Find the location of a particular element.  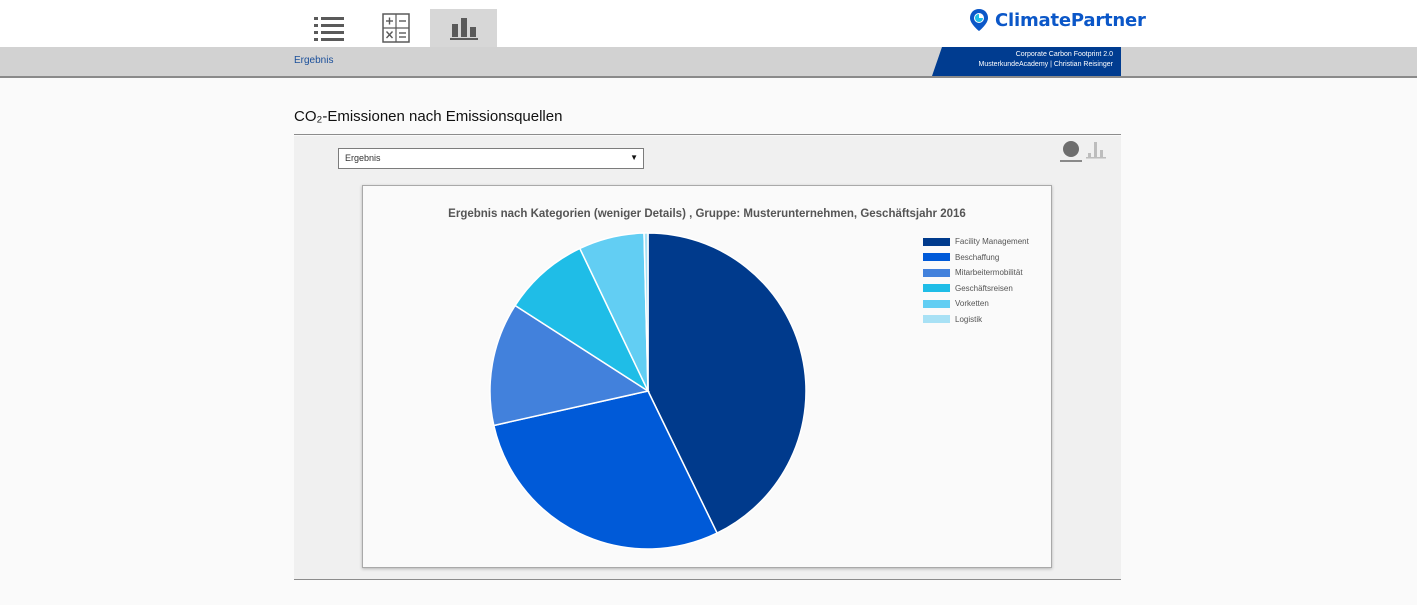

project-title: Corporate Carbon Footprint 2.0 is located at coordinates (1064, 54).